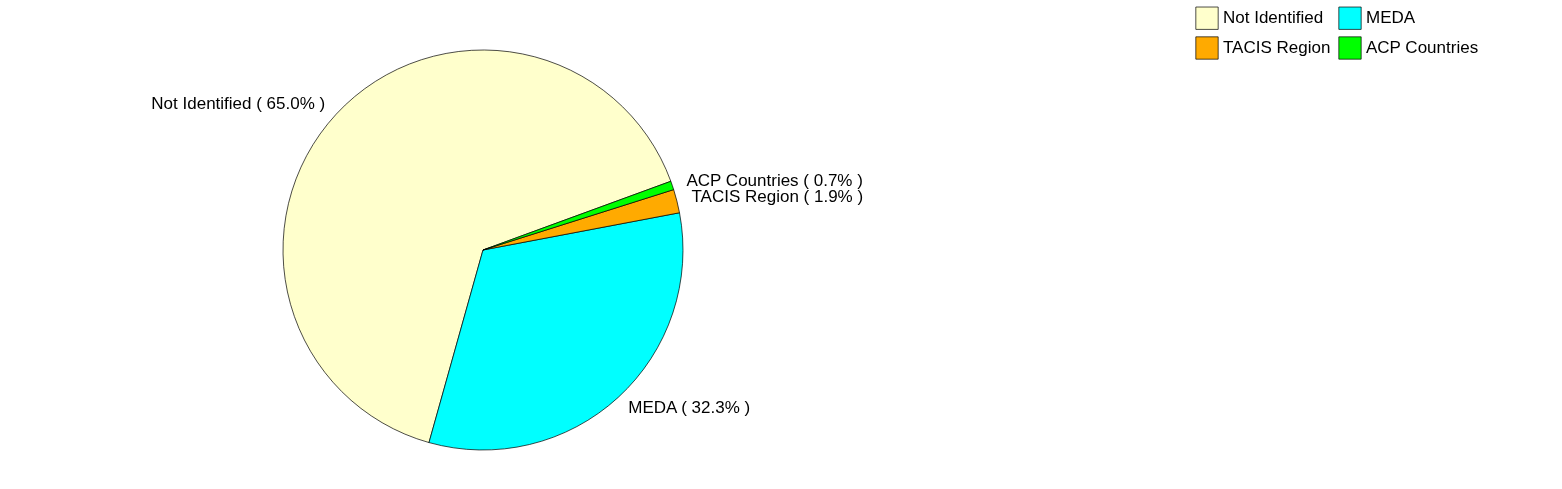  Describe the element at coordinates (1273, 18) in the screenshot. I see `legend-label: Not Identified` at that location.